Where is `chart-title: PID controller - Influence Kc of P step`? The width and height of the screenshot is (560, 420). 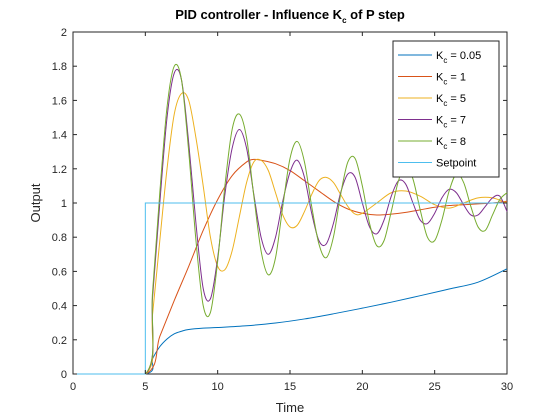 chart-title: PID controller - Influence Kc of P step is located at coordinates (290, 16).